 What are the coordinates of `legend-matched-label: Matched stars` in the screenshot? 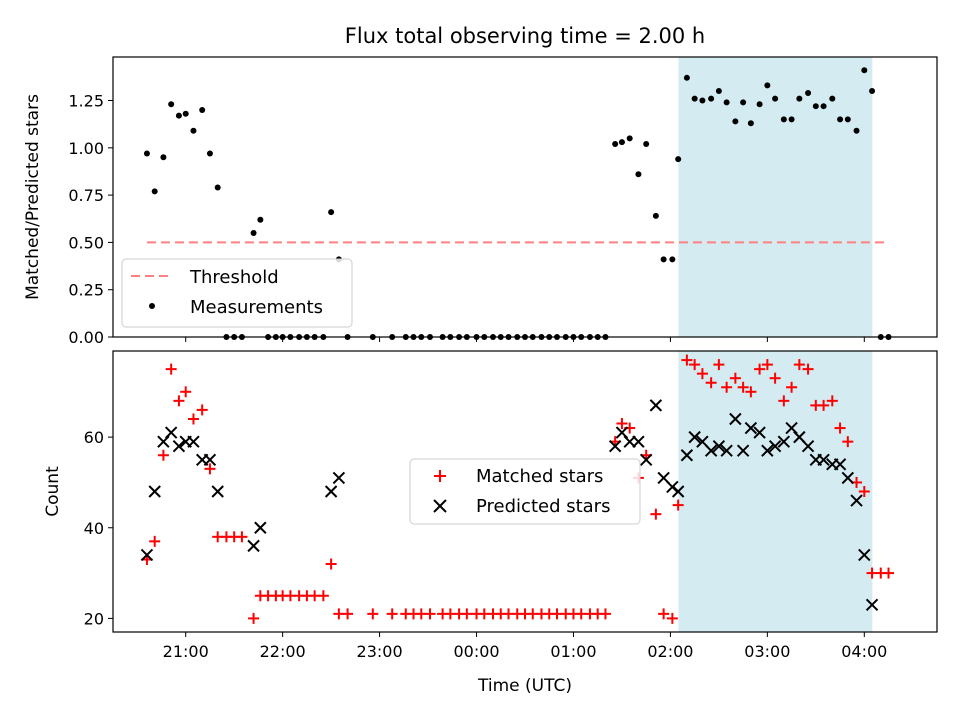 It's located at (539, 476).